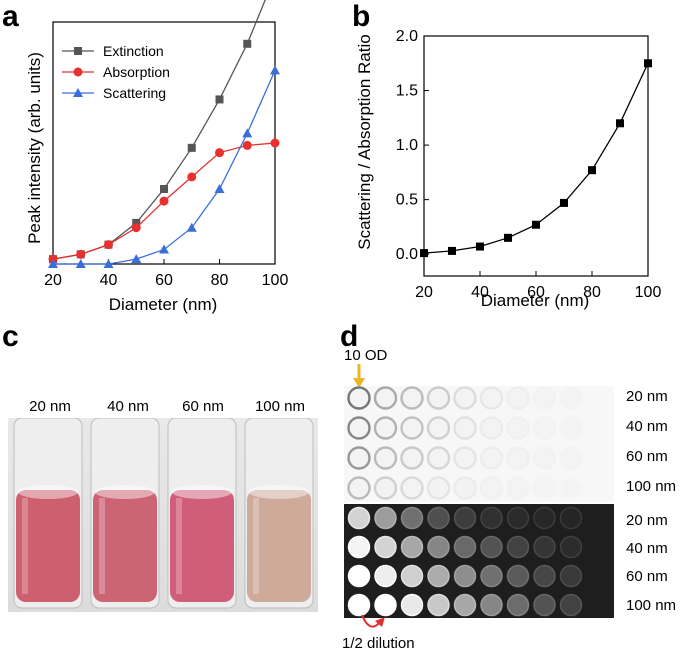 This screenshot has width=685, height=652. I want to click on panel-letter-a: a, so click(10, 16).